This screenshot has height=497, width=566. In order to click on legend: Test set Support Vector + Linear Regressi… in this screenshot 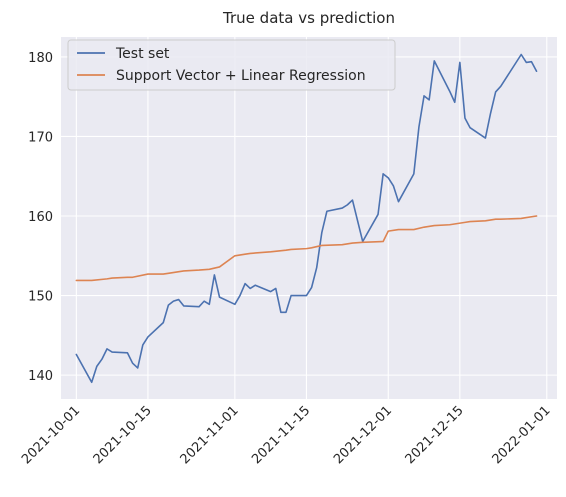, I will do `click(231, 65)`.